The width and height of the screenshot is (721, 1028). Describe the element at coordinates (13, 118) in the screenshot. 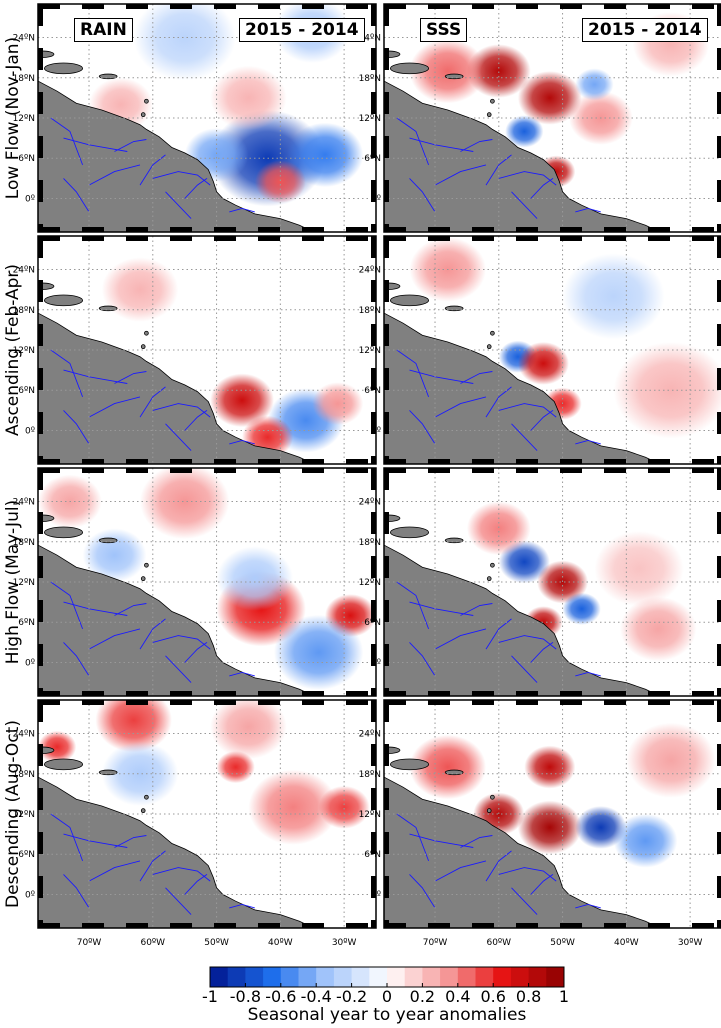

I see `season-row-label: Low Flow (Nov-Jan)` at that location.